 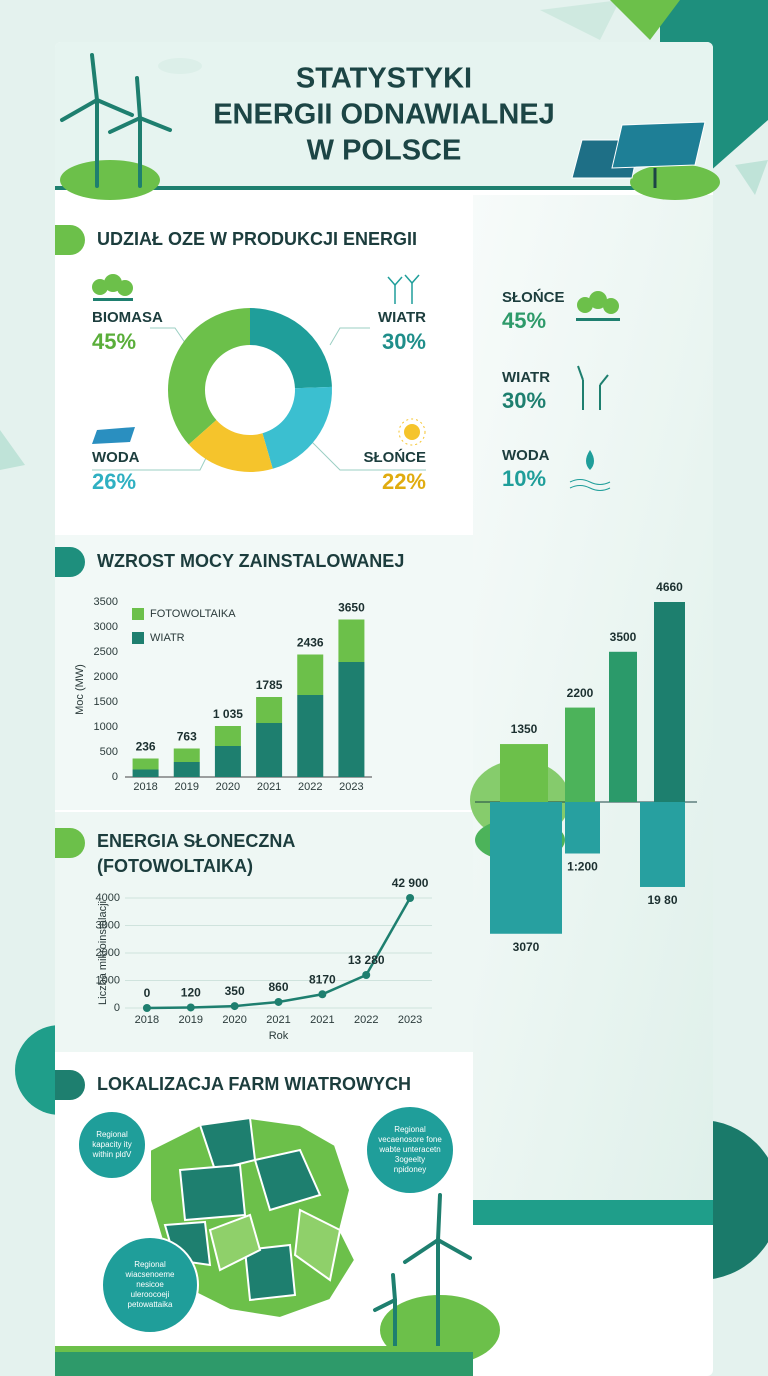 I want to click on x-tick-label: 2019, so click(x=187, y=787).